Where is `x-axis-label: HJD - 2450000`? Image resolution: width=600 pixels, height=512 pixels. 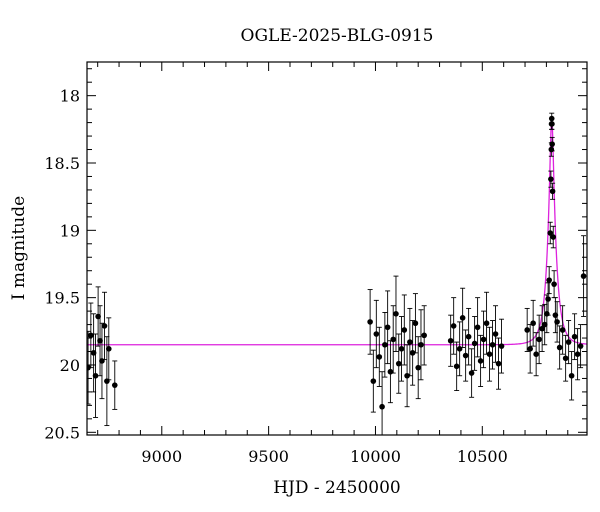 x-axis-label: HJD - 2450000 is located at coordinates (337, 488).